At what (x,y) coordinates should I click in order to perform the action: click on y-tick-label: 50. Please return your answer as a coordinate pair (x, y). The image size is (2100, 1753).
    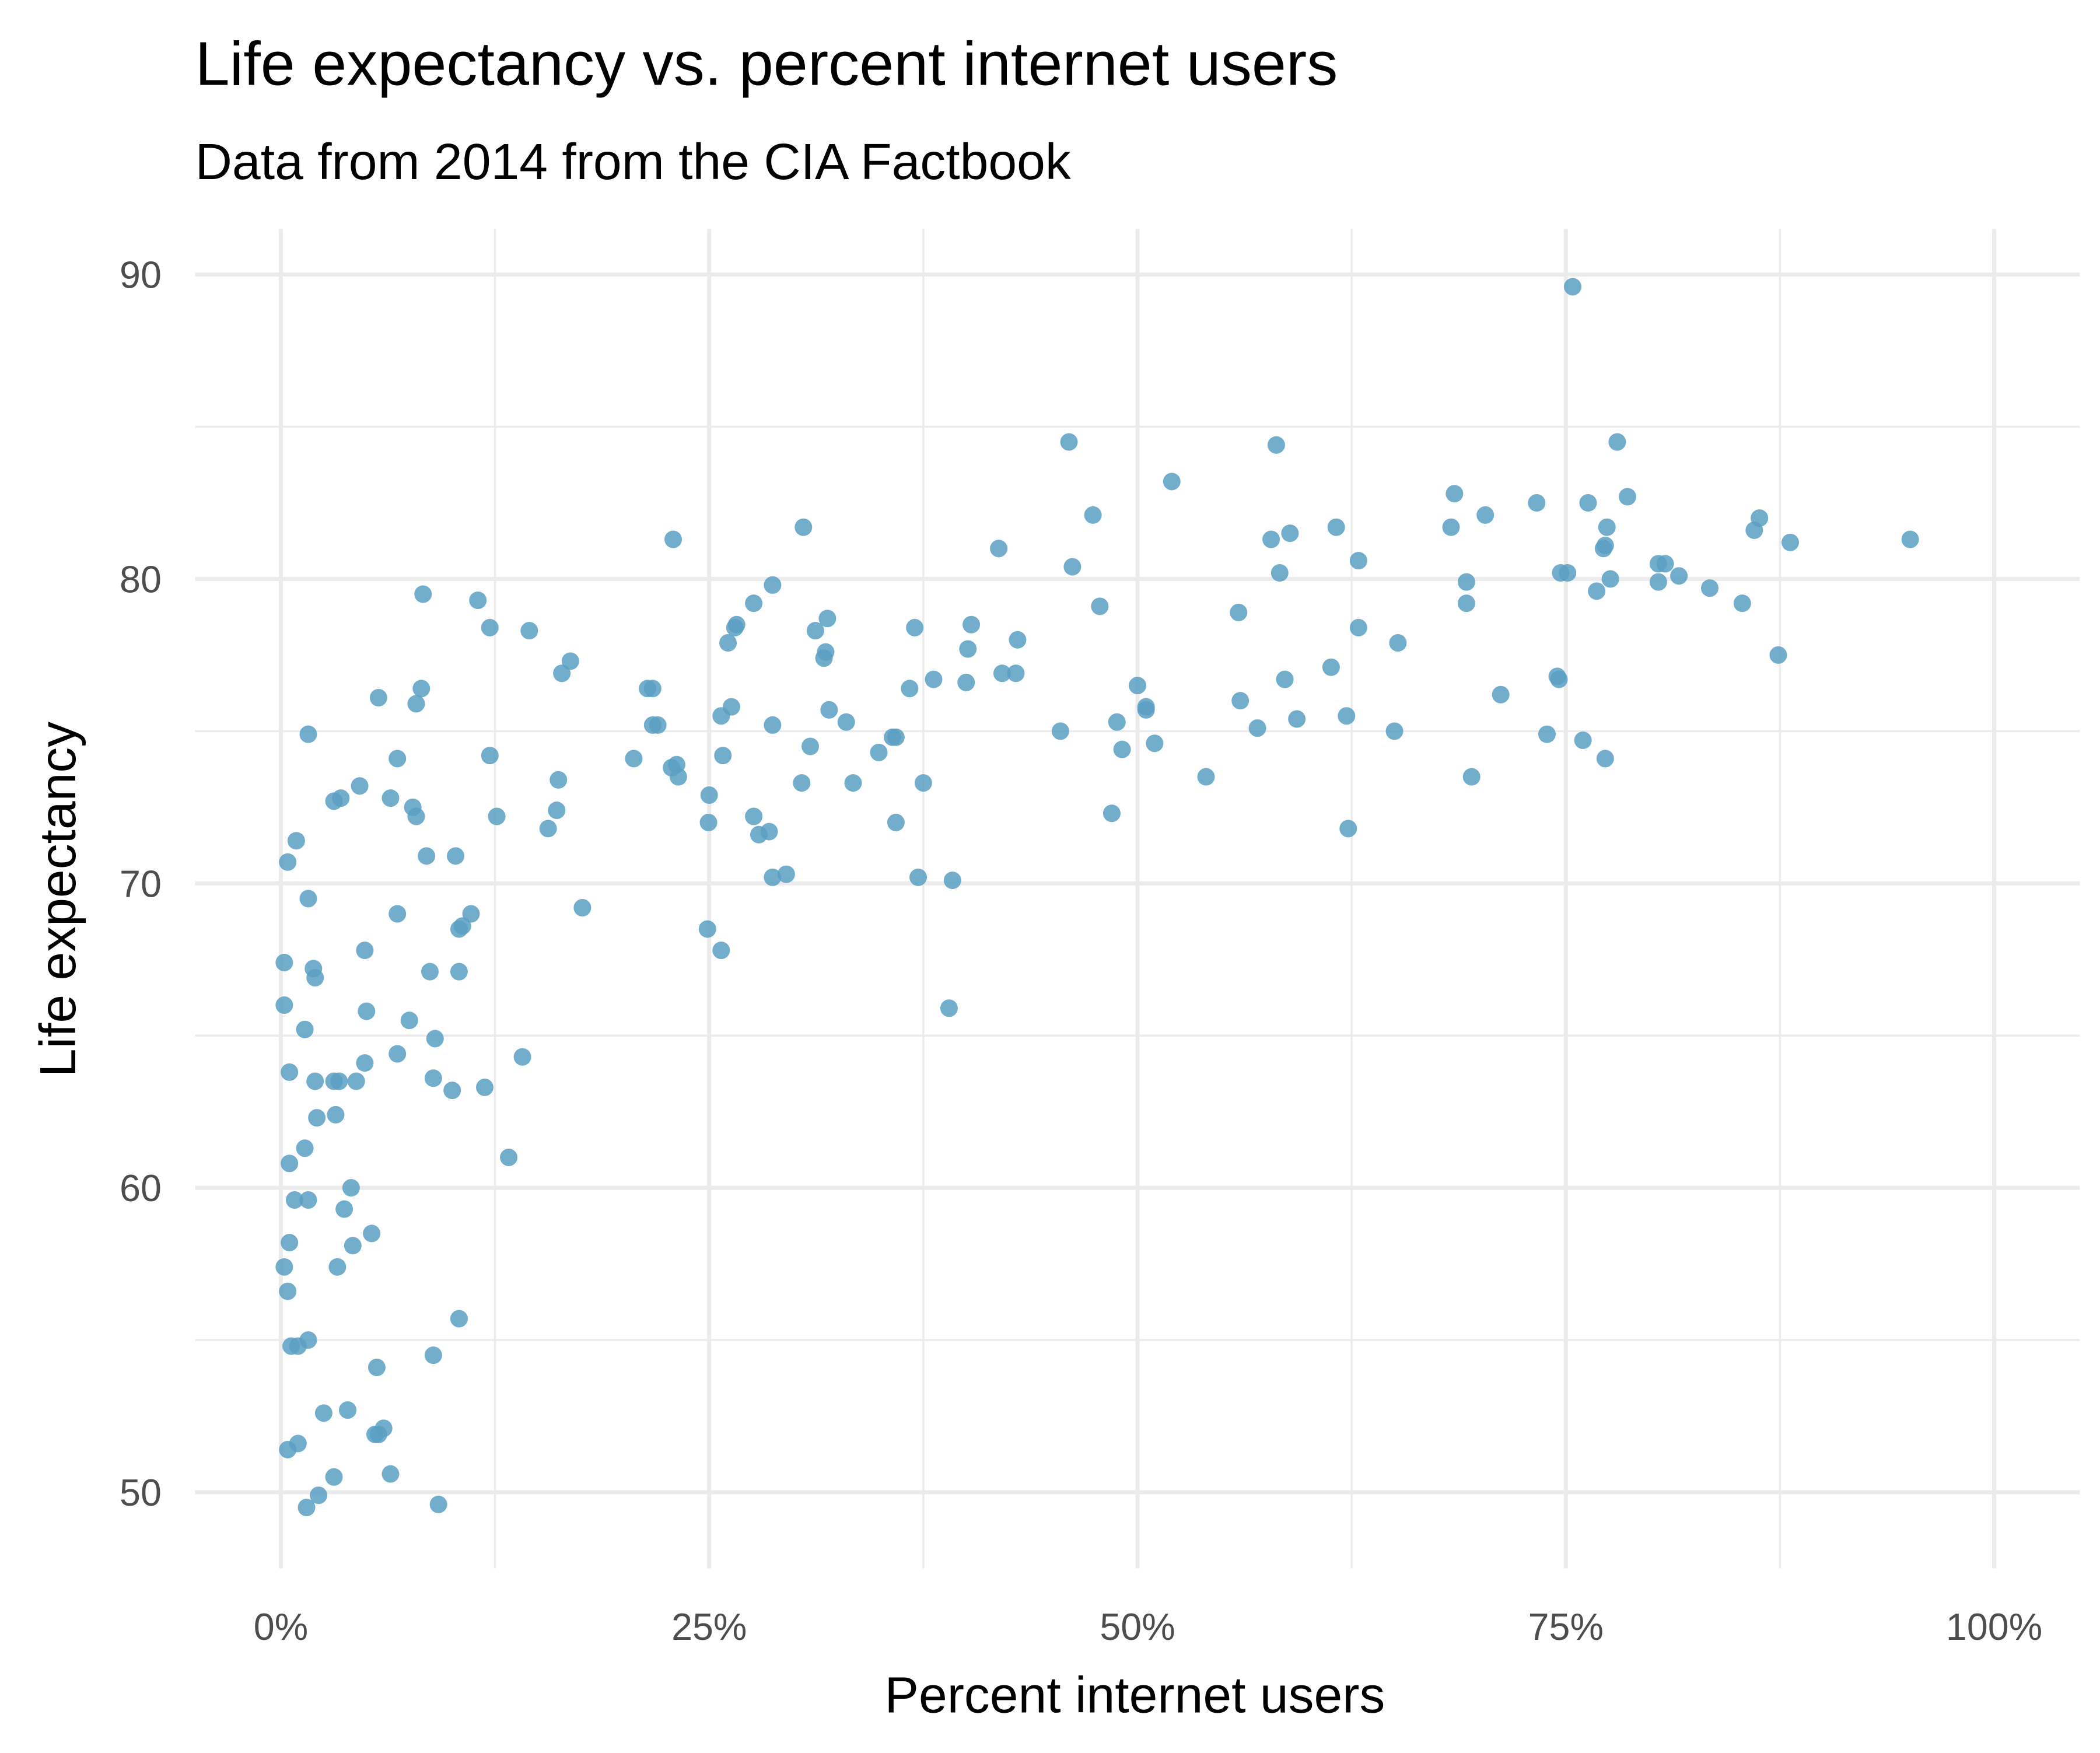
    Looking at the image, I should click on (141, 1493).